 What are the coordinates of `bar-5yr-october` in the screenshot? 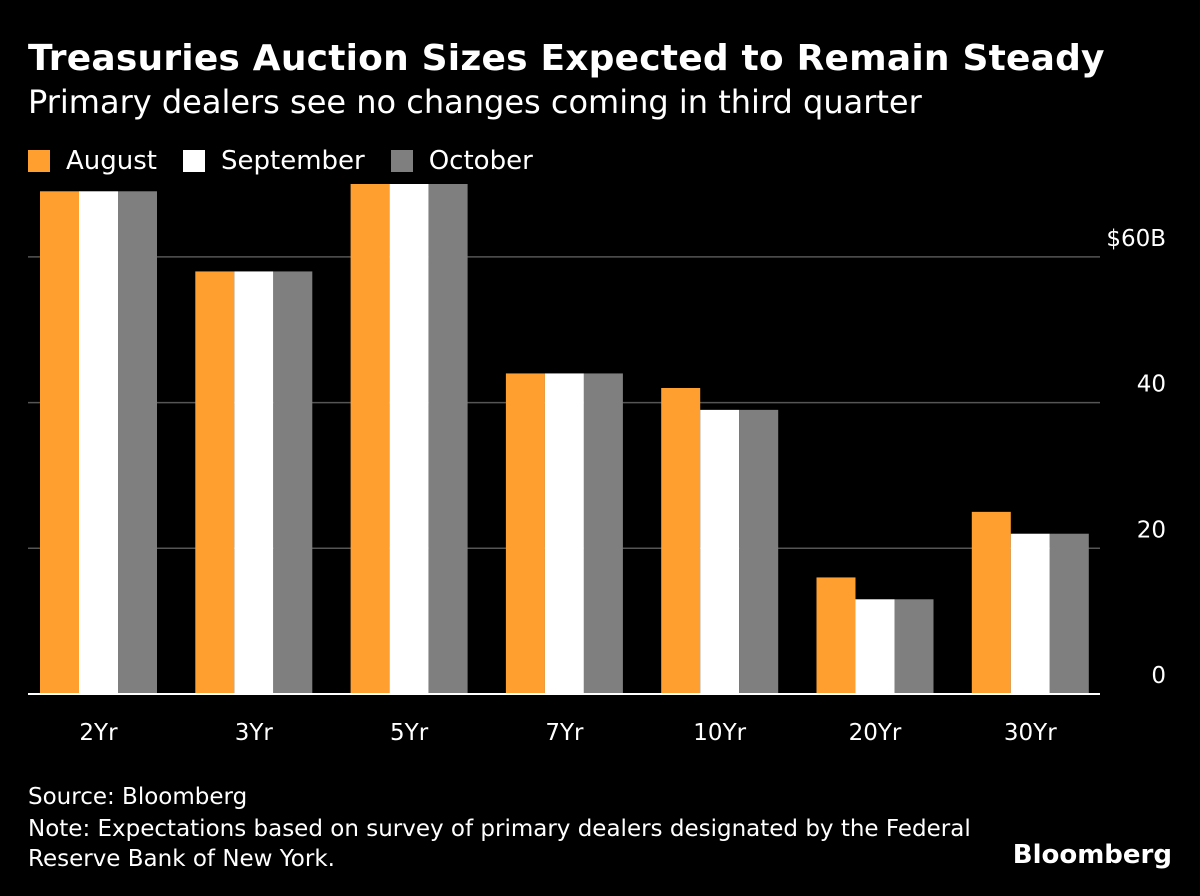 It's located at (448, 439).